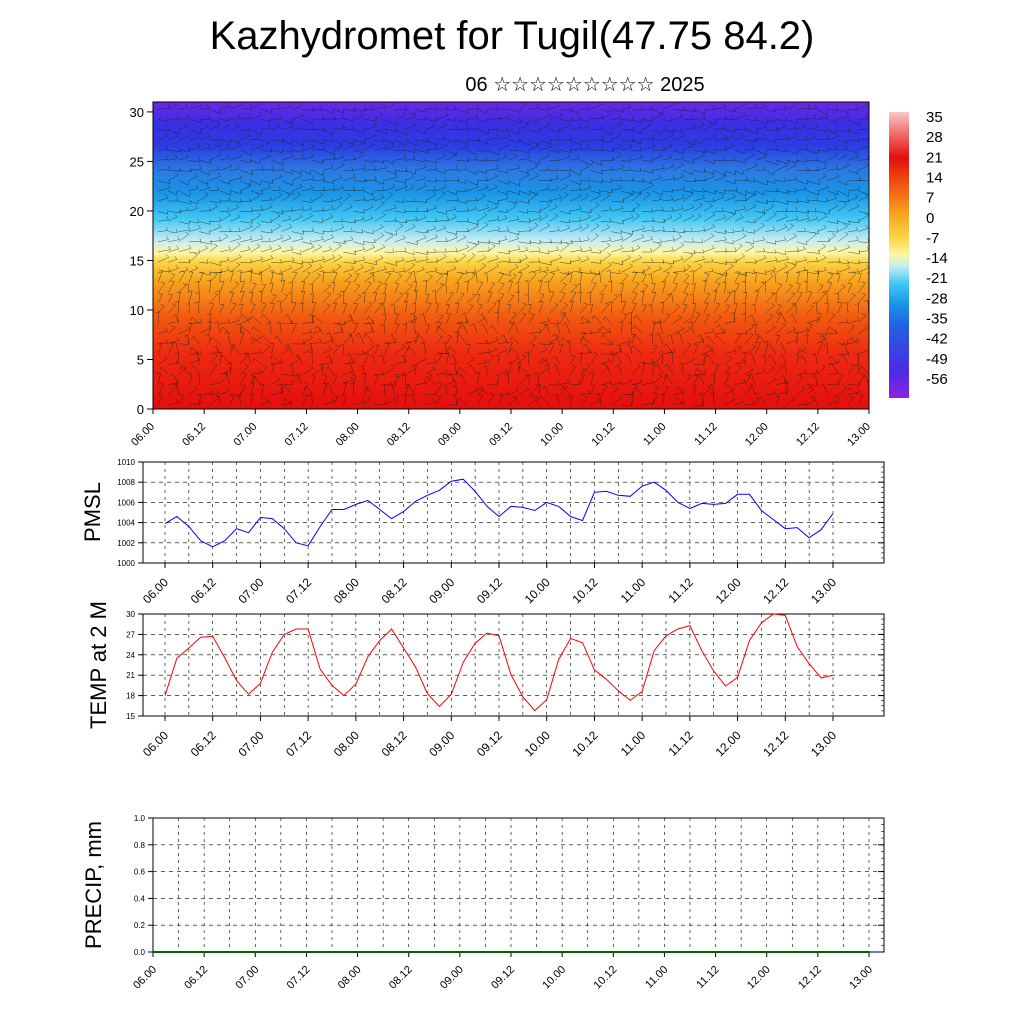 The height and width of the screenshot is (1024, 1024). Describe the element at coordinates (937, 278) in the screenshot. I see `colorbar-label: -21` at that location.